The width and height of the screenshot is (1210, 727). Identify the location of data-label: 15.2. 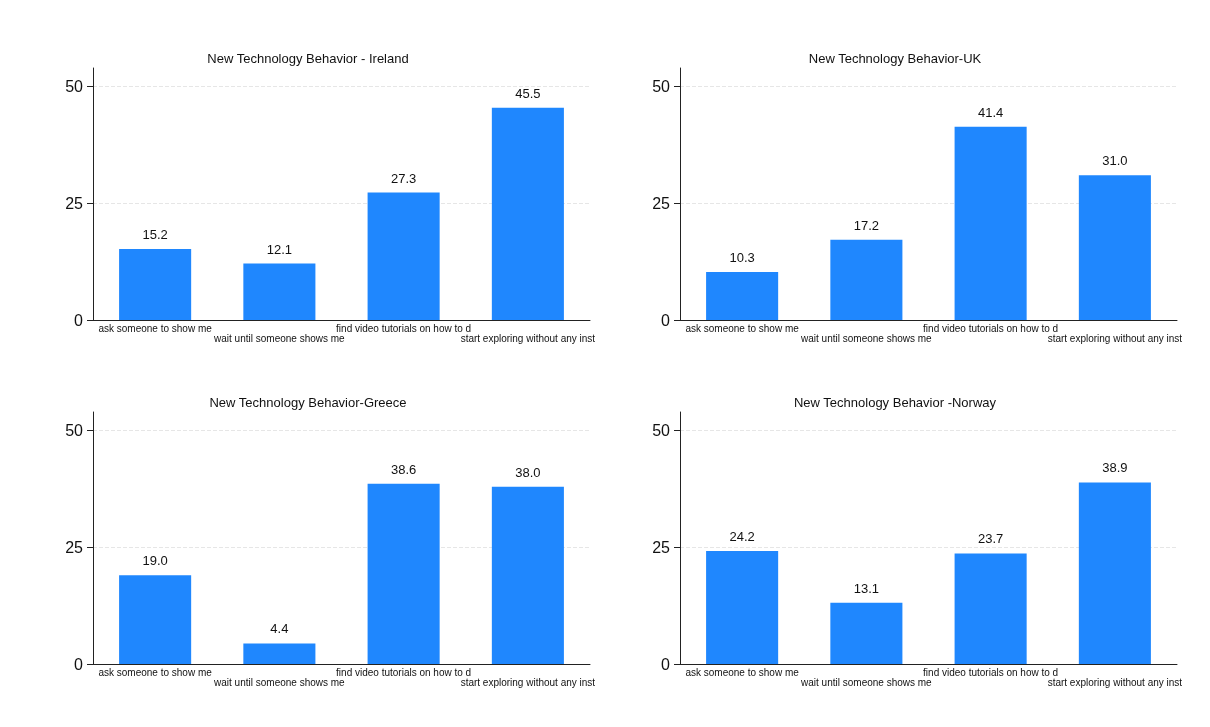
(155, 235).